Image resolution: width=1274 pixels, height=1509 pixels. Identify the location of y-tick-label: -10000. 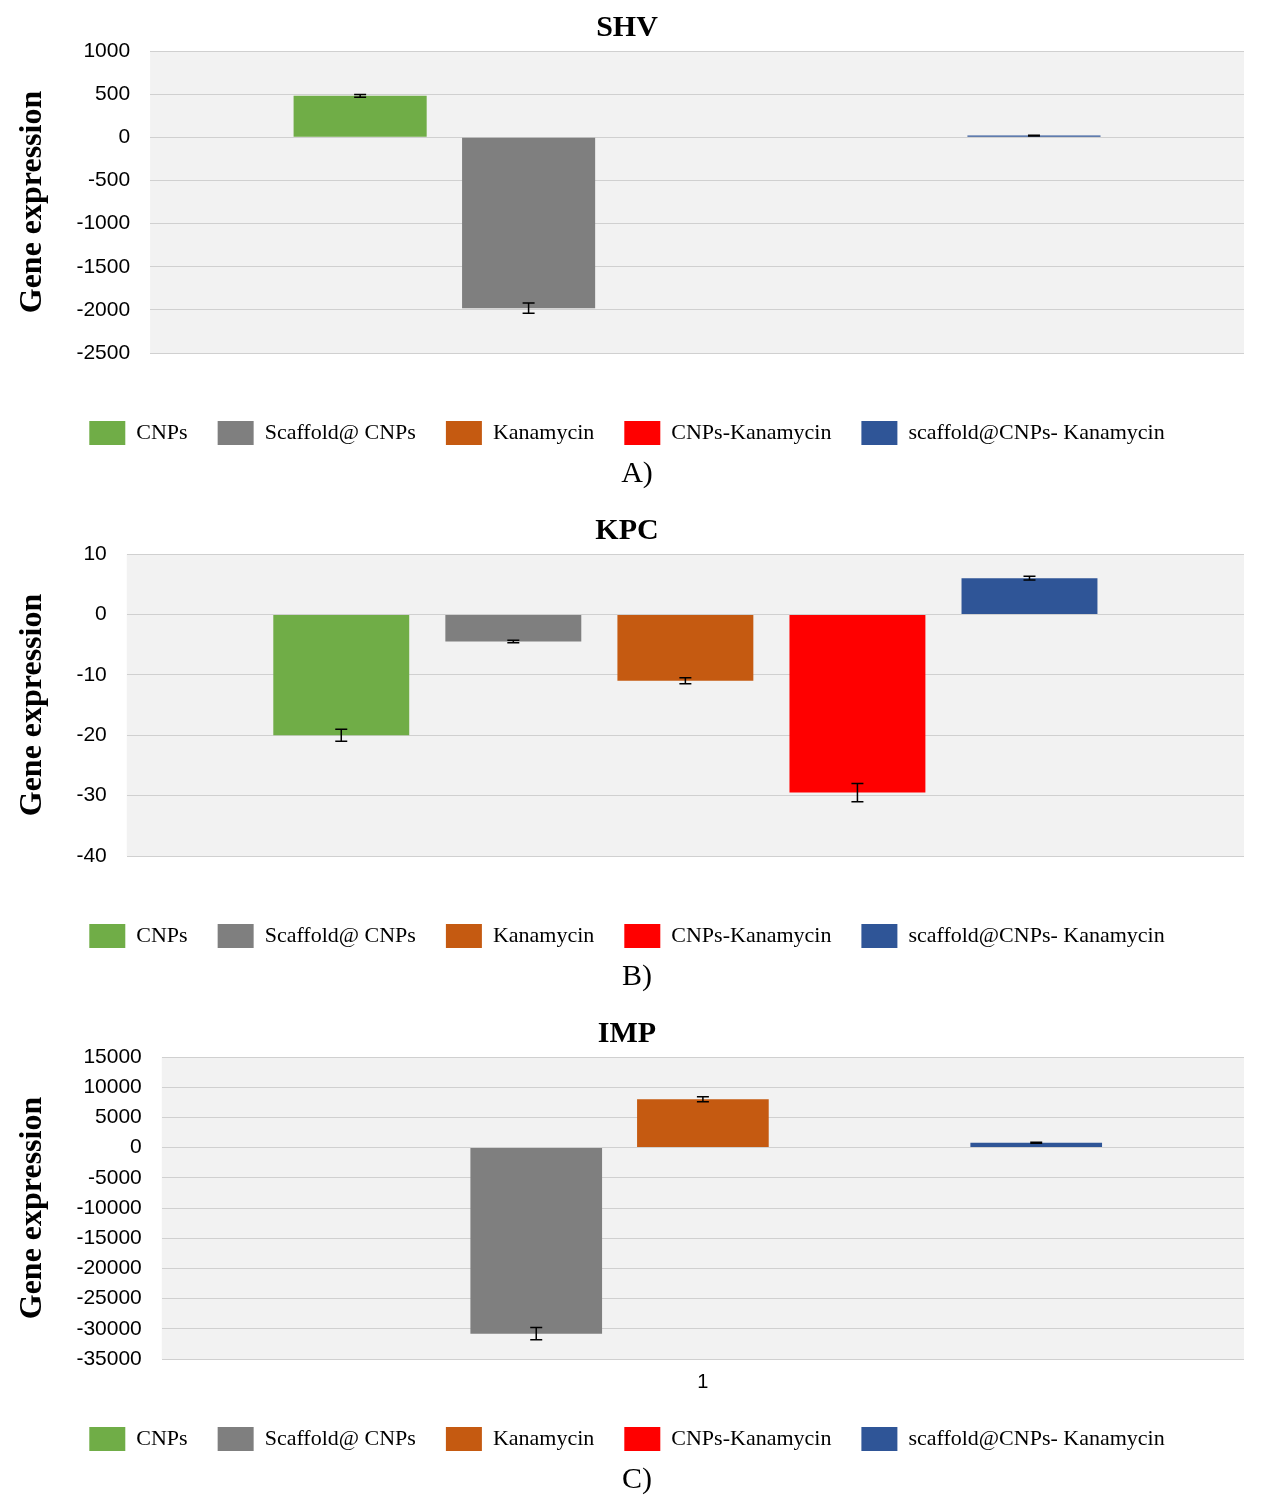
(109, 1206).